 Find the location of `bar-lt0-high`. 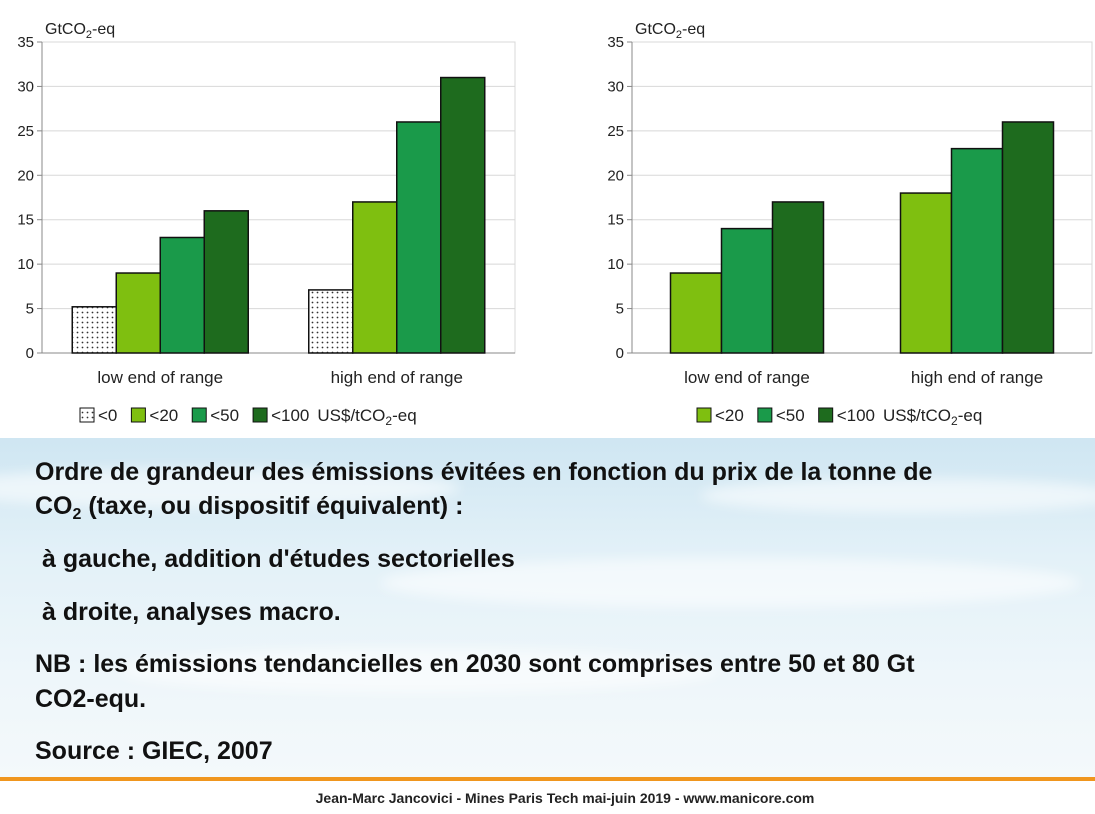

bar-lt0-high is located at coordinates (331, 321).